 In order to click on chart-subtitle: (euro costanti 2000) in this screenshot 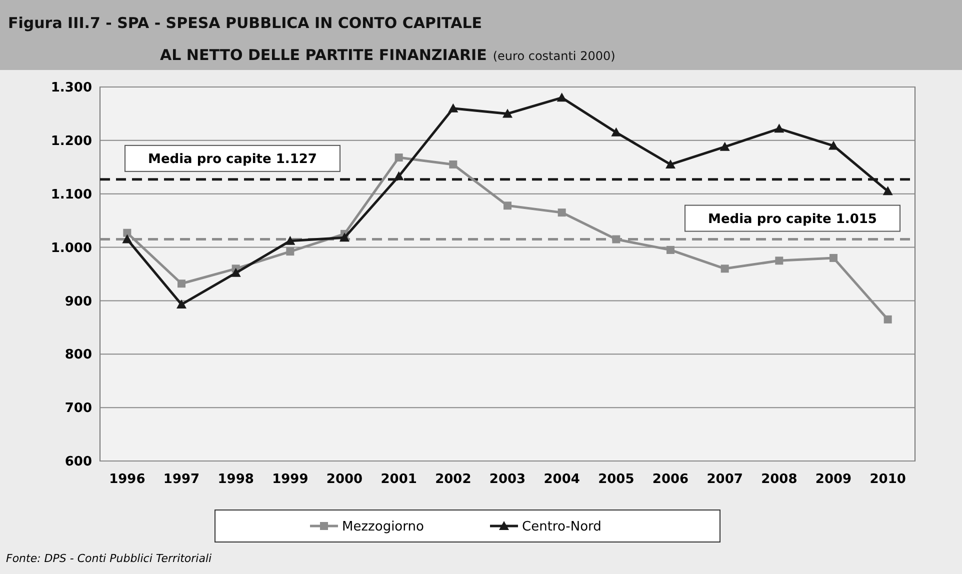, I will do `click(554, 56)`.